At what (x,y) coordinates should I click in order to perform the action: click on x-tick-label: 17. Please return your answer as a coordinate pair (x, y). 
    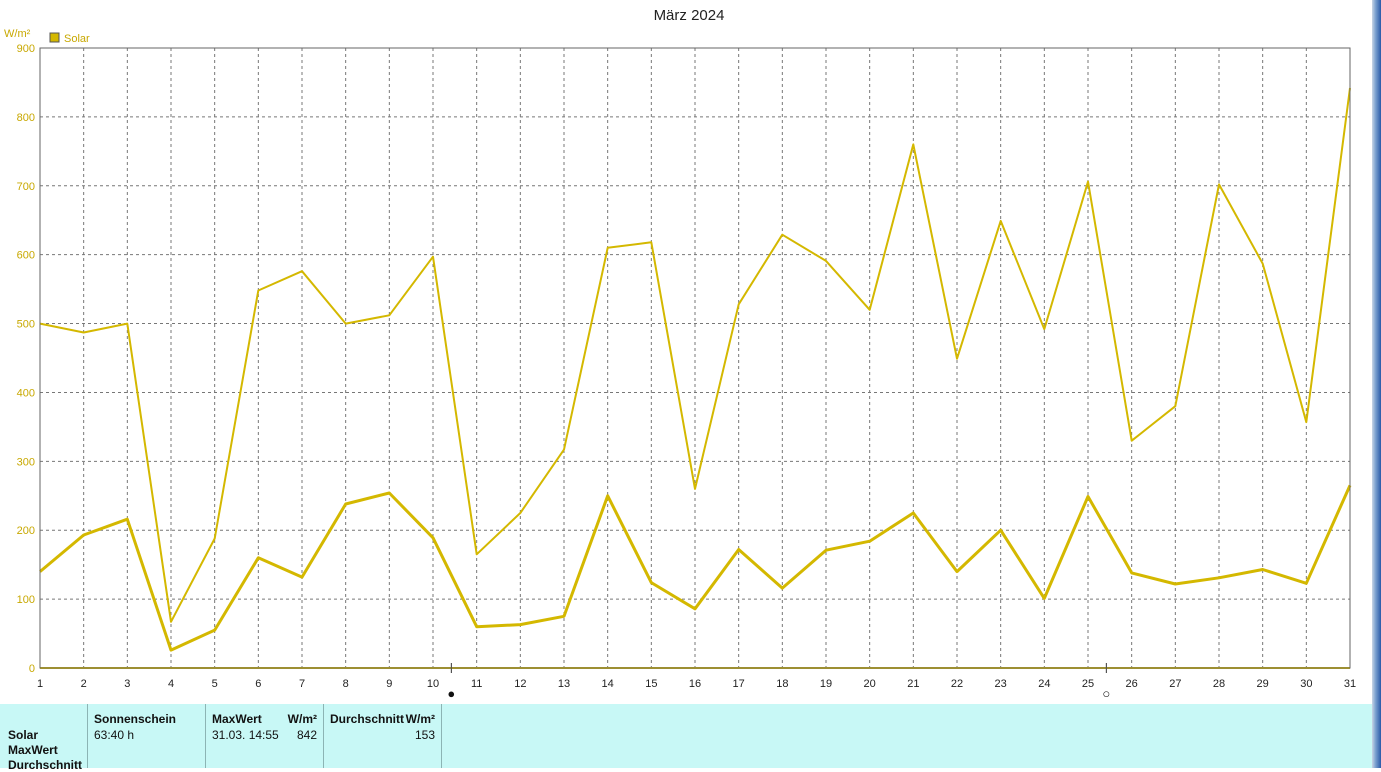
    Looking at the image, I should click on (739, 684).